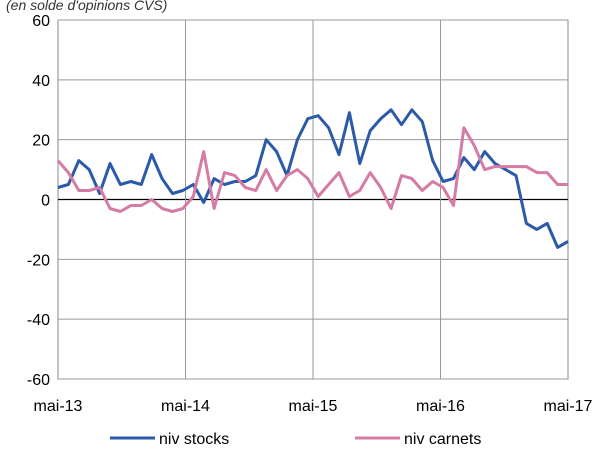 Image resolution: width=601 pixels, height=452 pixels. Describe the element at coordinates (41, 81) in the screenshot. I see `y-tick-label: 40` at that location.